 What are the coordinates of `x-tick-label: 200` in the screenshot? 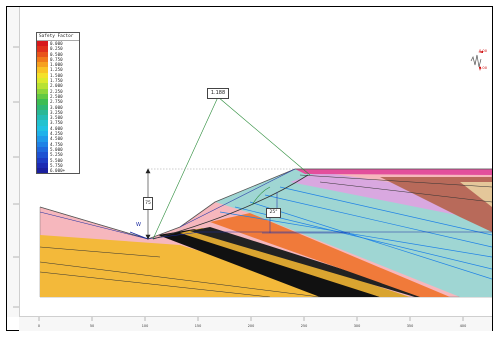 It's located at (251, 326).